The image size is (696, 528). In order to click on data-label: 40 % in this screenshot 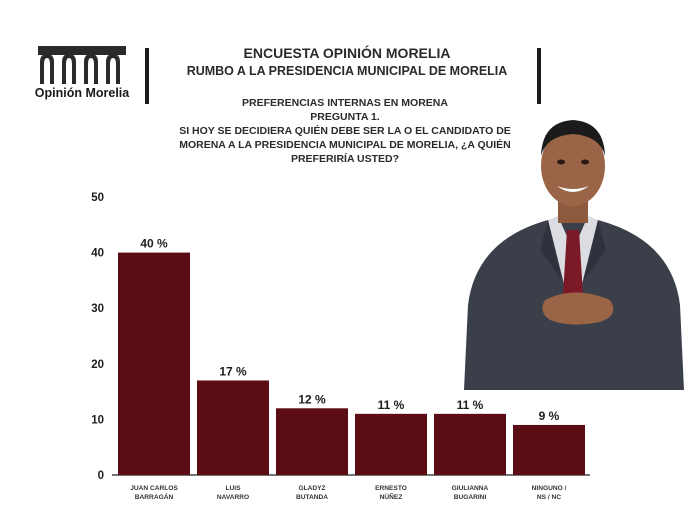, I will do `click(154, 244)`.